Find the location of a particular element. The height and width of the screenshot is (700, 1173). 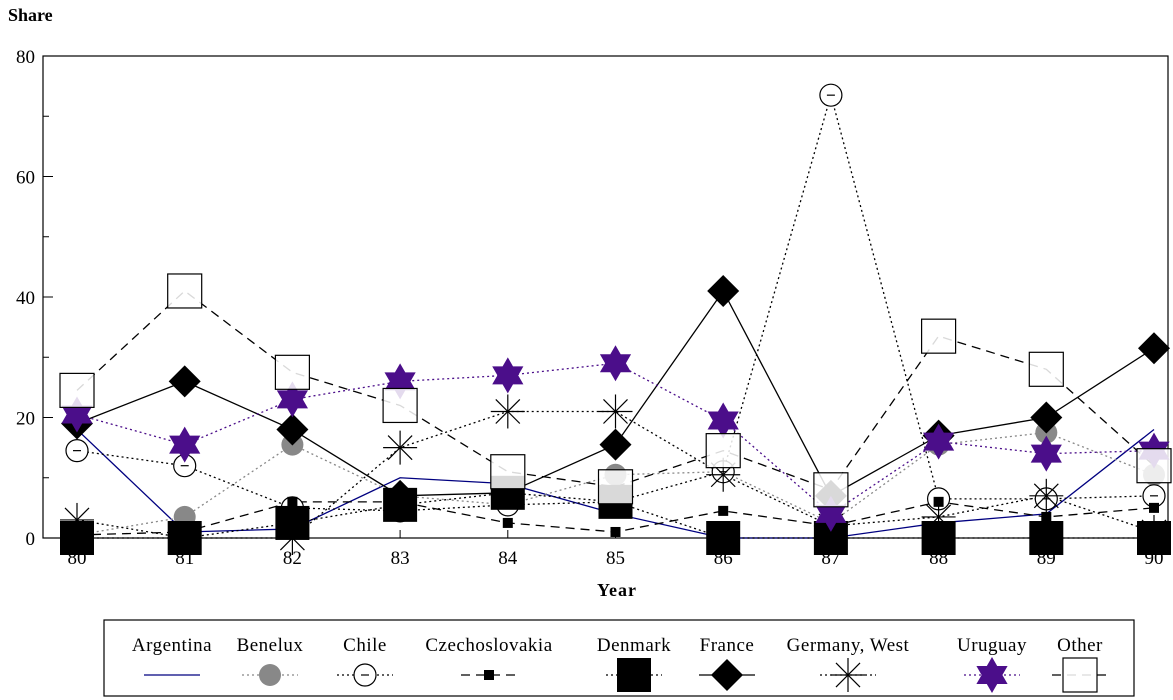

series-line-benelux is located at coordinates (615, 483).